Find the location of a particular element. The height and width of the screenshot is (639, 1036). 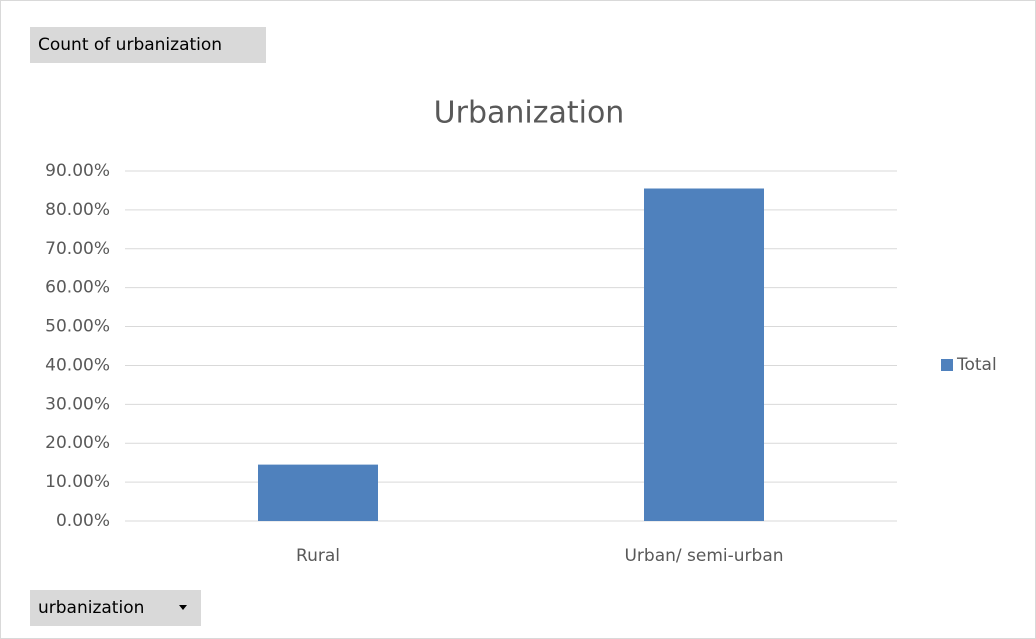

value-field-button is located at coordinates (148, 45).